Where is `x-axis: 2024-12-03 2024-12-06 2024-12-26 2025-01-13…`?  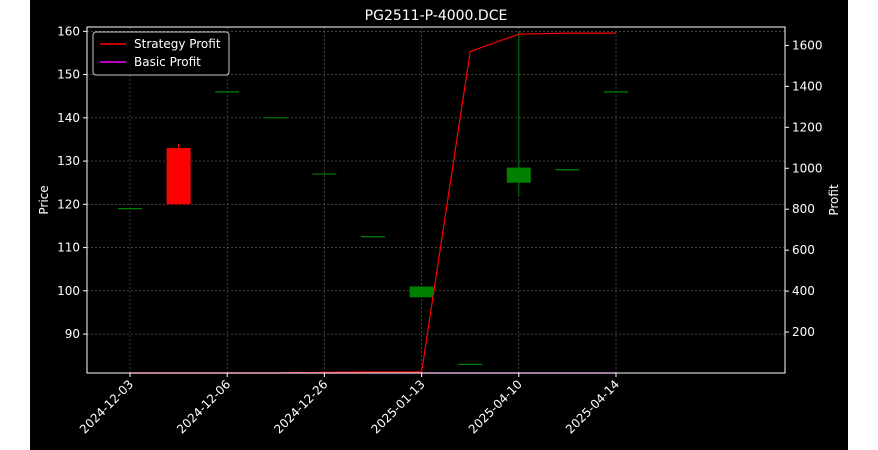 x-axis: 2024-12-03 2024-12-06 2024-12-26 2025-01-13… is located at coordinates (349, 404).